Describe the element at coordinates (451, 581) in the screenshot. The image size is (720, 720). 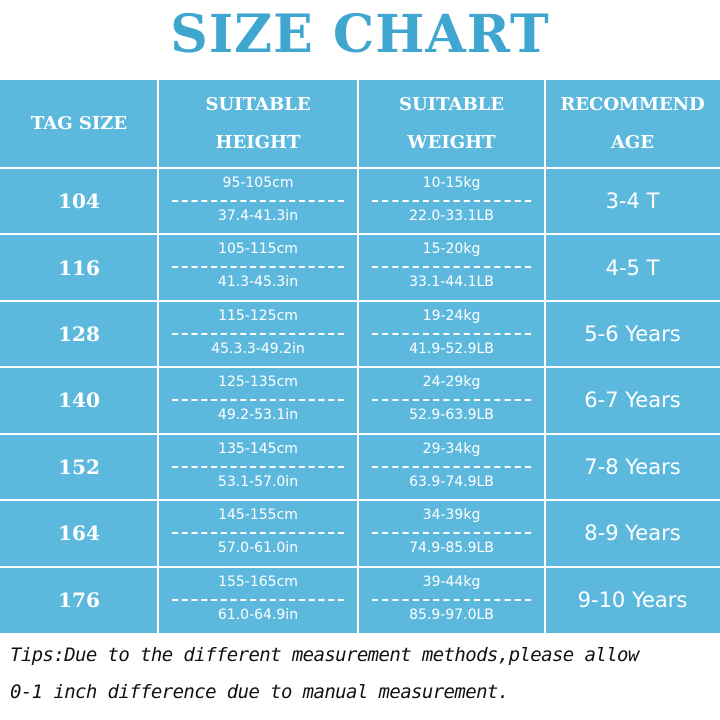
I see `metric-value: 39-44kg` at that location.